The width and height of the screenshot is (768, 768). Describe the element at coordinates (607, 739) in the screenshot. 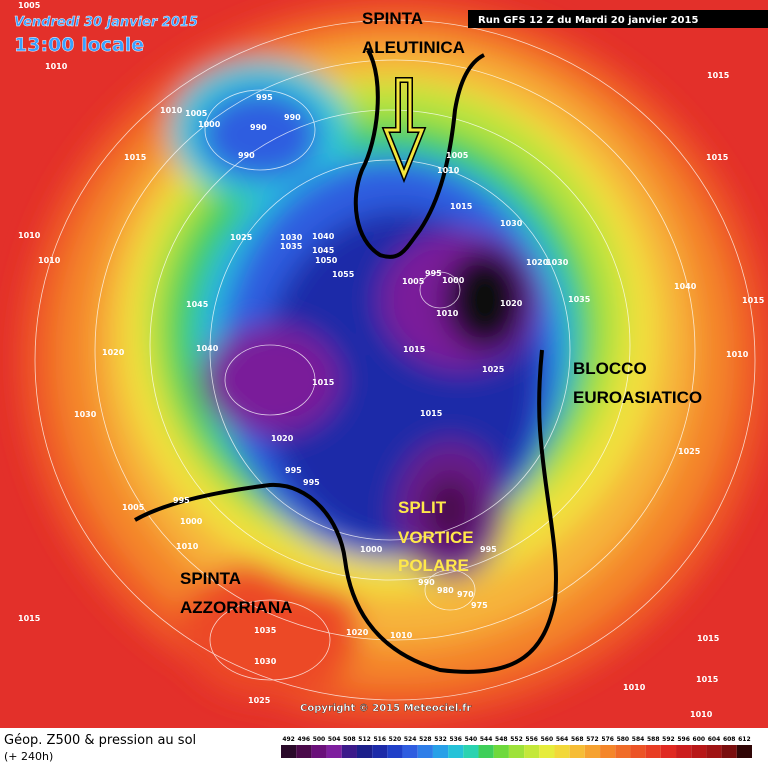

I see `scale-label: 576` at that location.